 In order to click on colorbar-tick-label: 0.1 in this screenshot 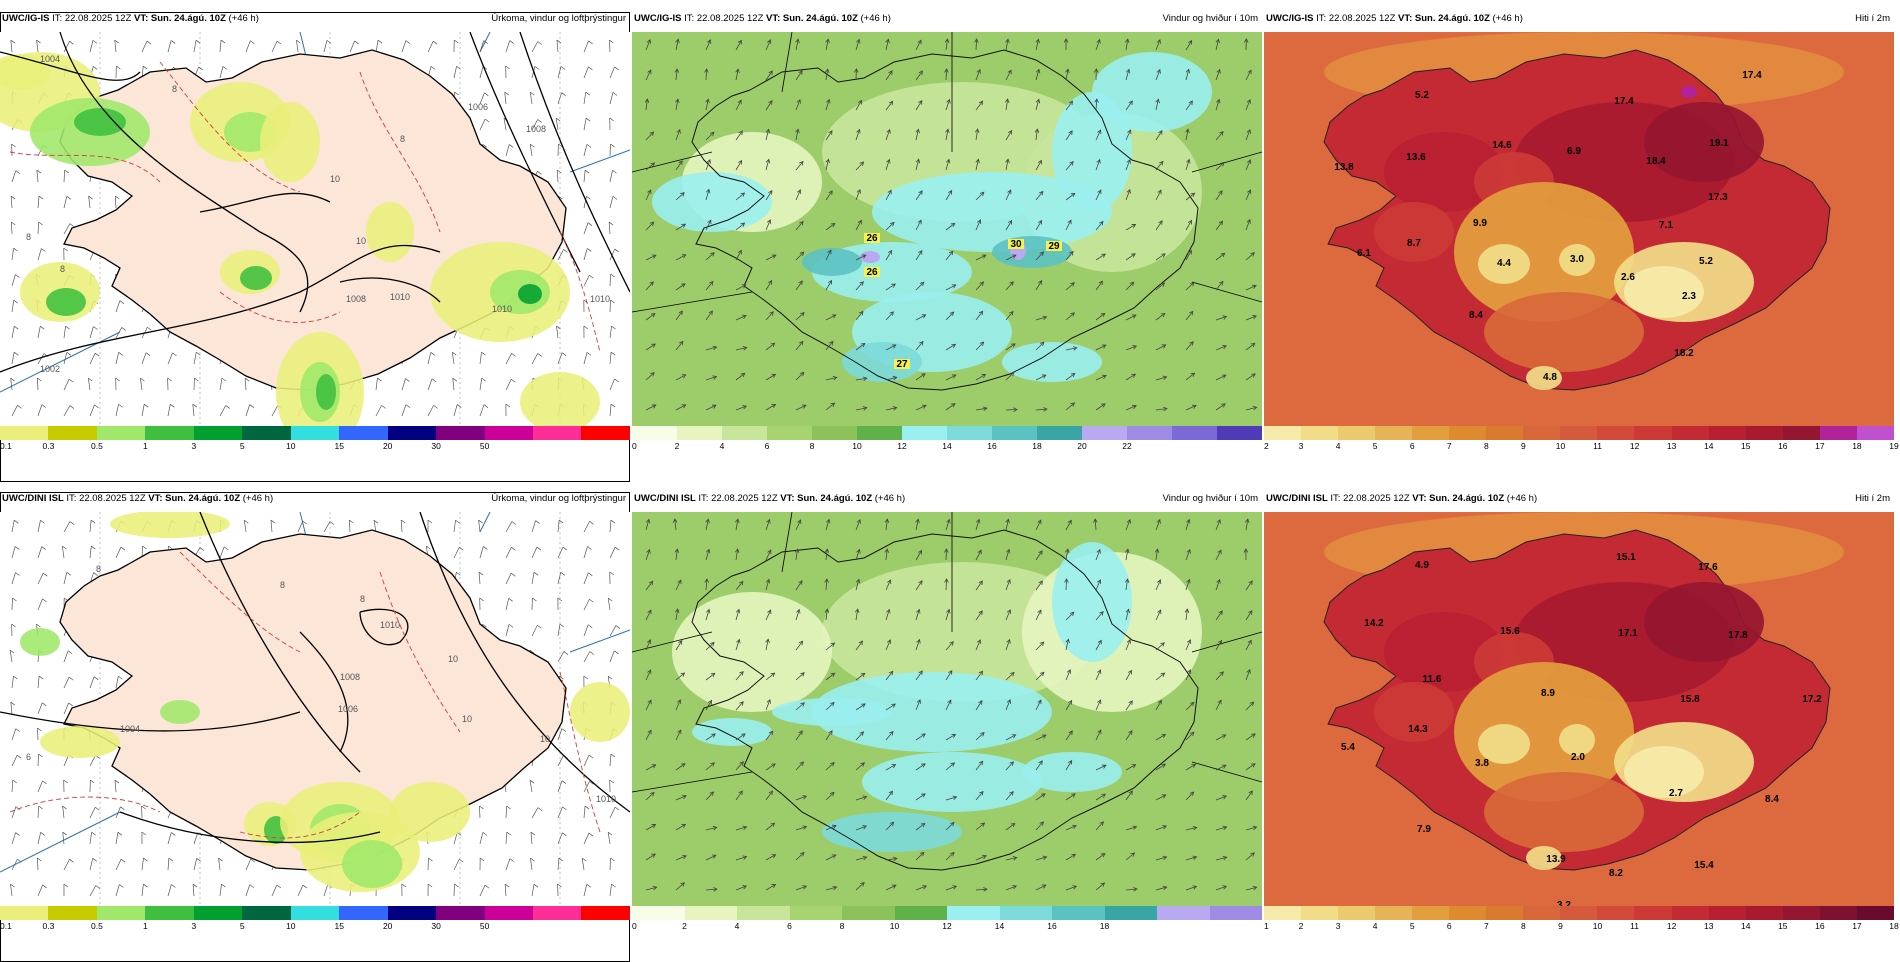, I will do `click(6, 926)`.